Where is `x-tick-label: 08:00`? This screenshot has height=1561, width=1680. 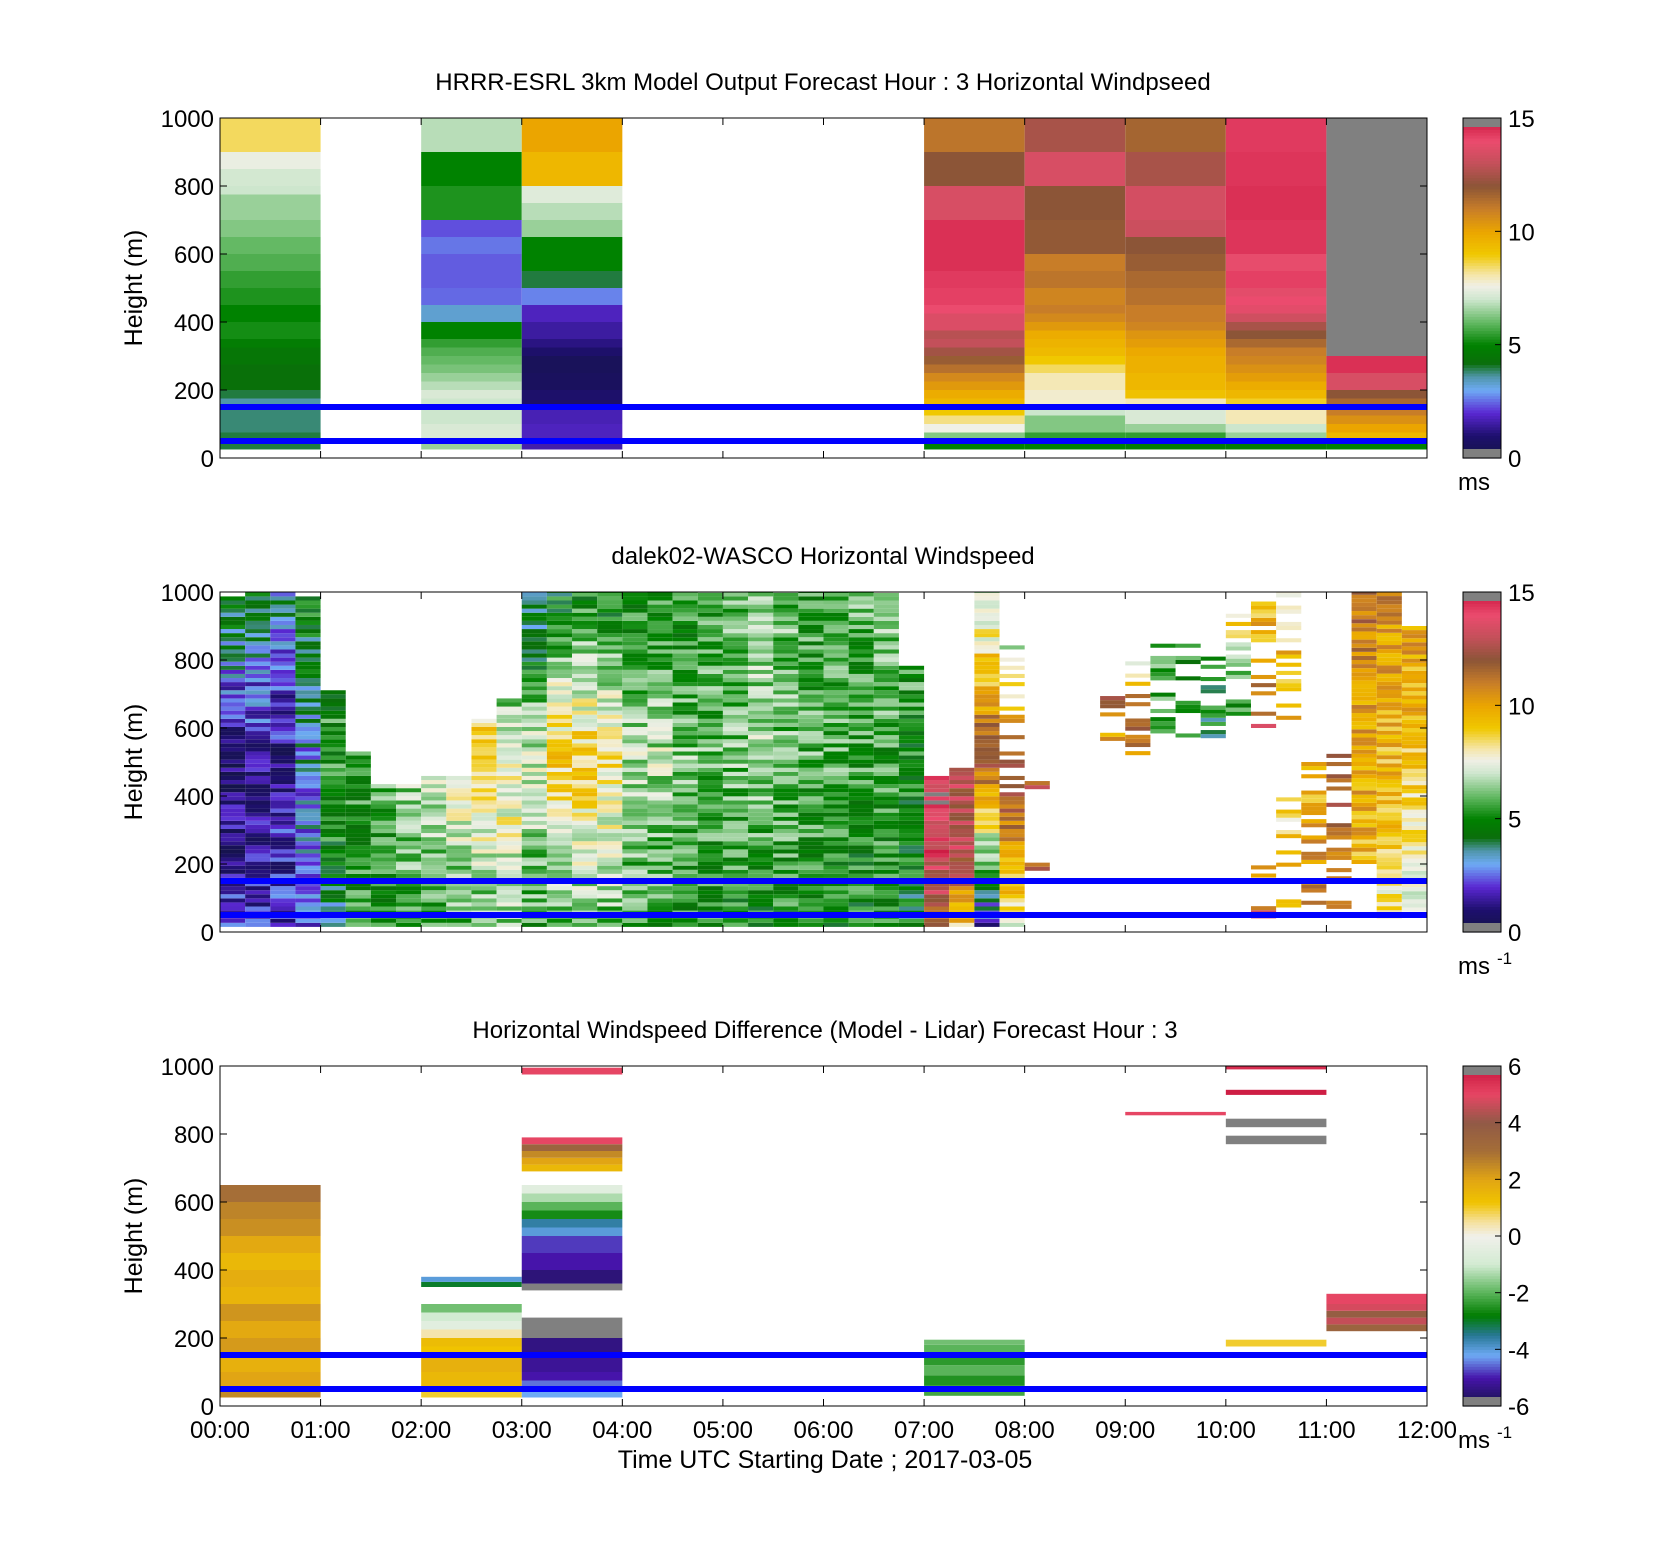 x-tick-label: 08:00 is located at coordinates (1025, 1430).